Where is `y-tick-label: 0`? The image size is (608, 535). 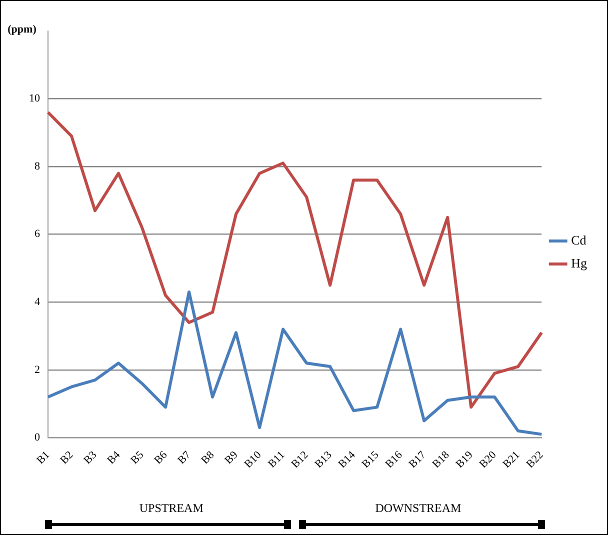 y-tick-label: 0 is located at coordinates (37, 438).